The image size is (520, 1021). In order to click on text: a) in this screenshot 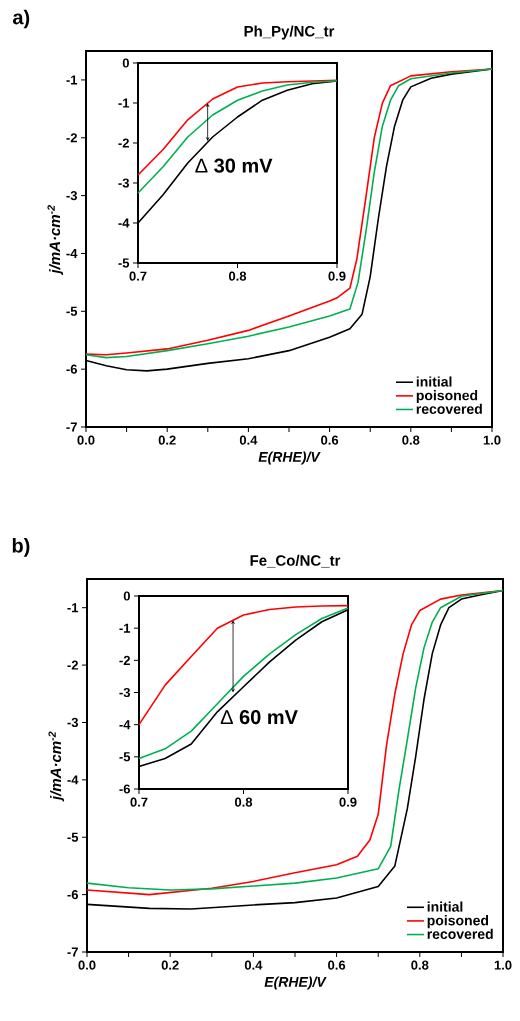, I will do `click(21, 19)`.